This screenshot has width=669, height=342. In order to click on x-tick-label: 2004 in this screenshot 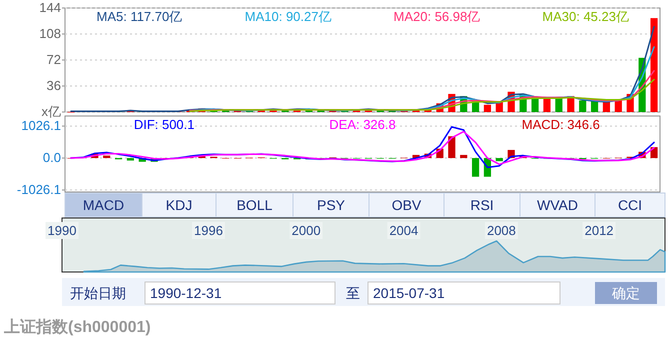, I will do `click(403, 230)`.